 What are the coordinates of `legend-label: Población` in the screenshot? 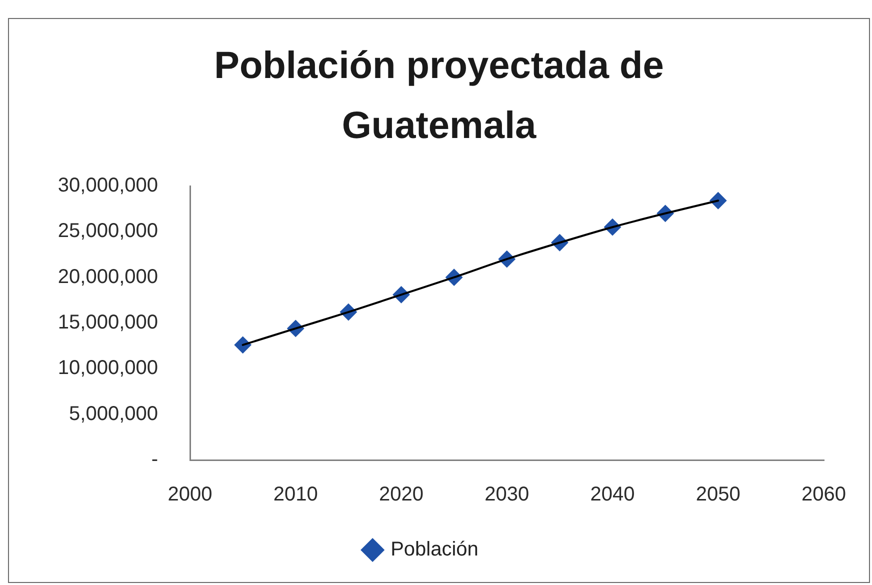 It's located at (434, 549).